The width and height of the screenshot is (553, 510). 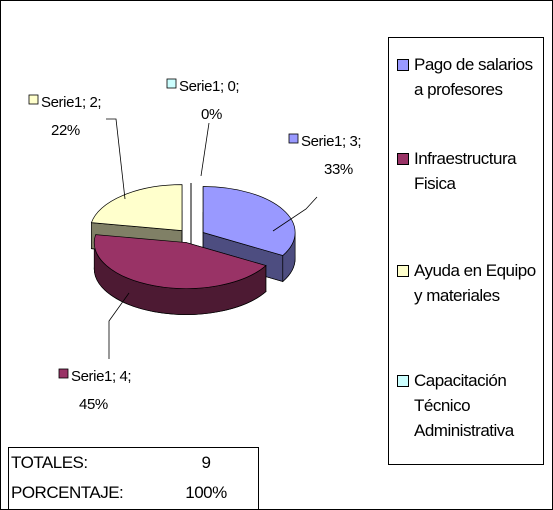 What do you see at coordinates (101, 376) in the screenshot?
I see `data-label: Serie1; 4;` at bounding box center [101, 376].